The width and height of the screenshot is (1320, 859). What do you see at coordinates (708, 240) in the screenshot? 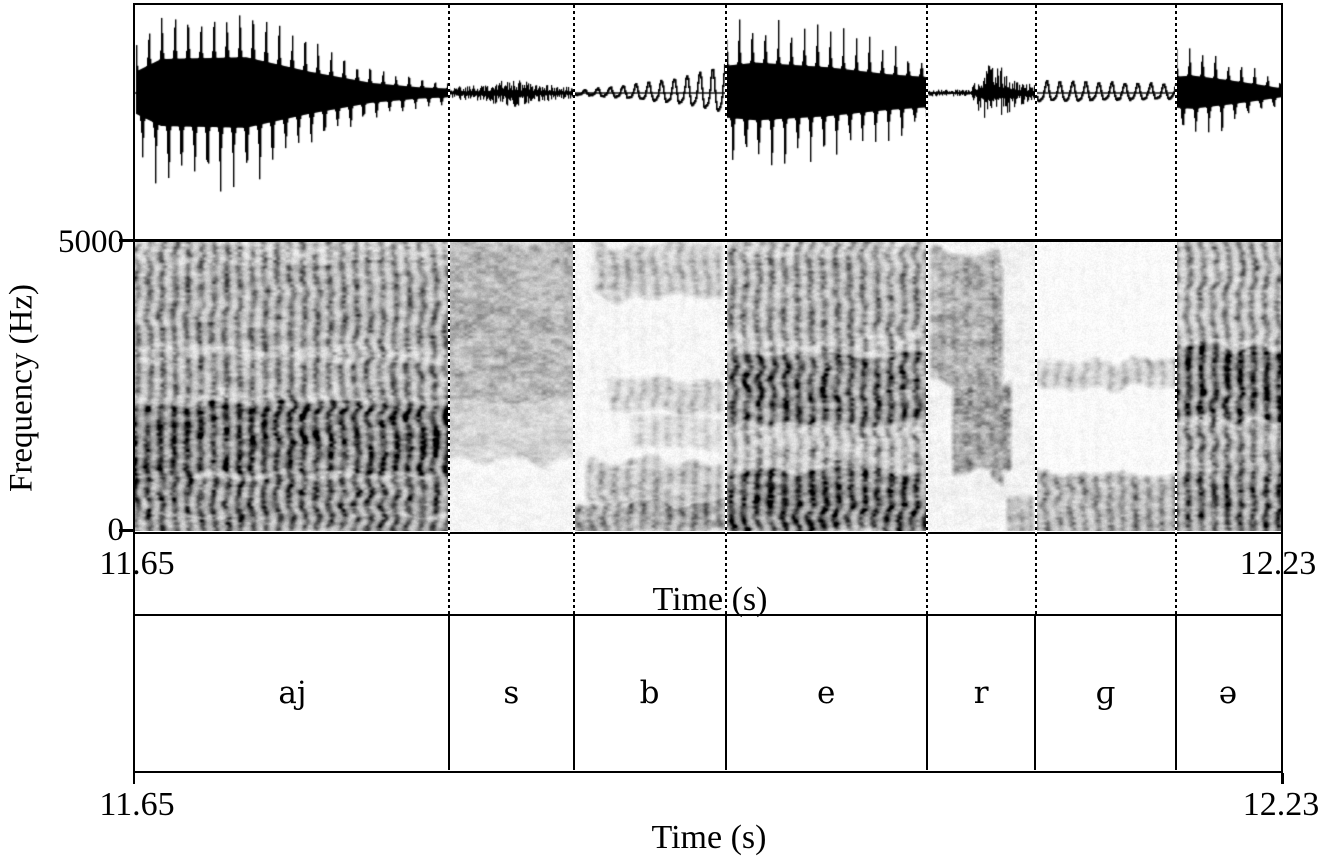
I see `waveform-spectrogram-divider` at bounding box center [708, 240].